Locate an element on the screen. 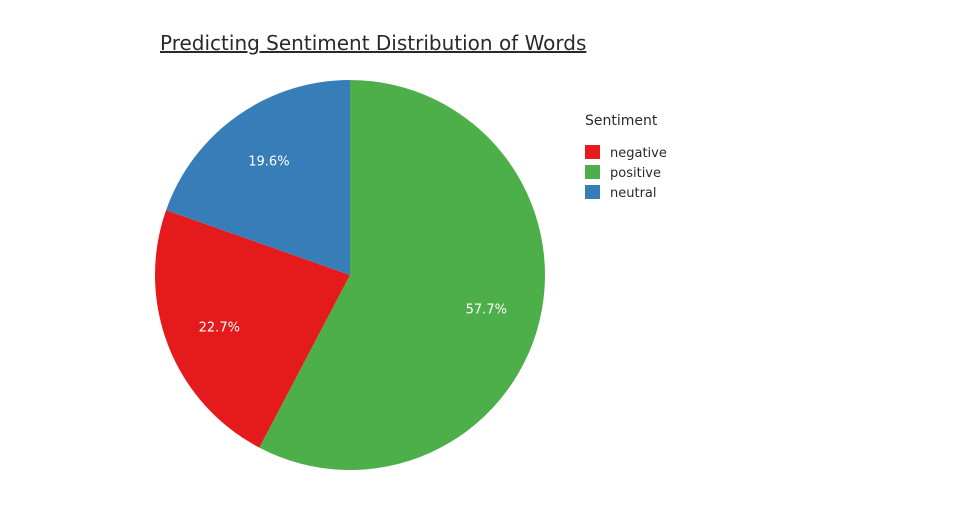 The width and height of the screenshot is (960, 510). legend-title: Sentiment is located at coordinates (621, 121).